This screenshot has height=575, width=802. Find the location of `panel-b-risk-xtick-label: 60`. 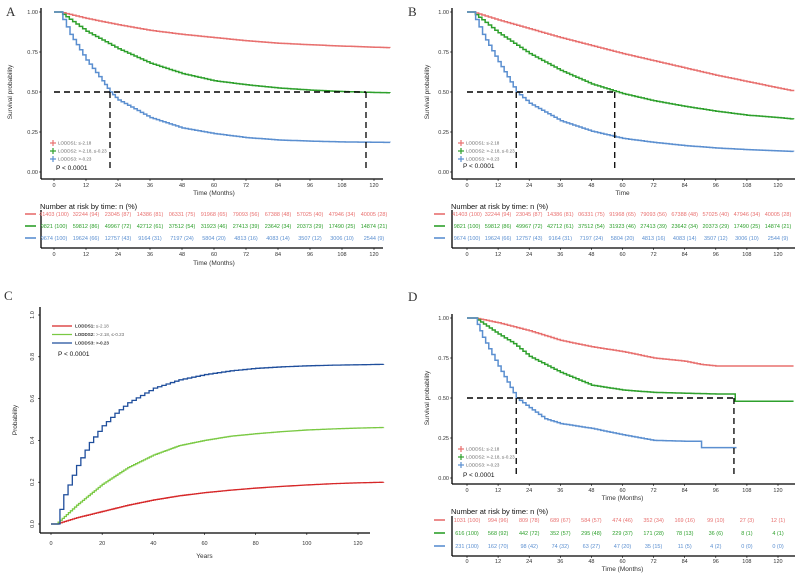

panel-b-risk-xtick-label: 60 is located at coordinates (622, 255).